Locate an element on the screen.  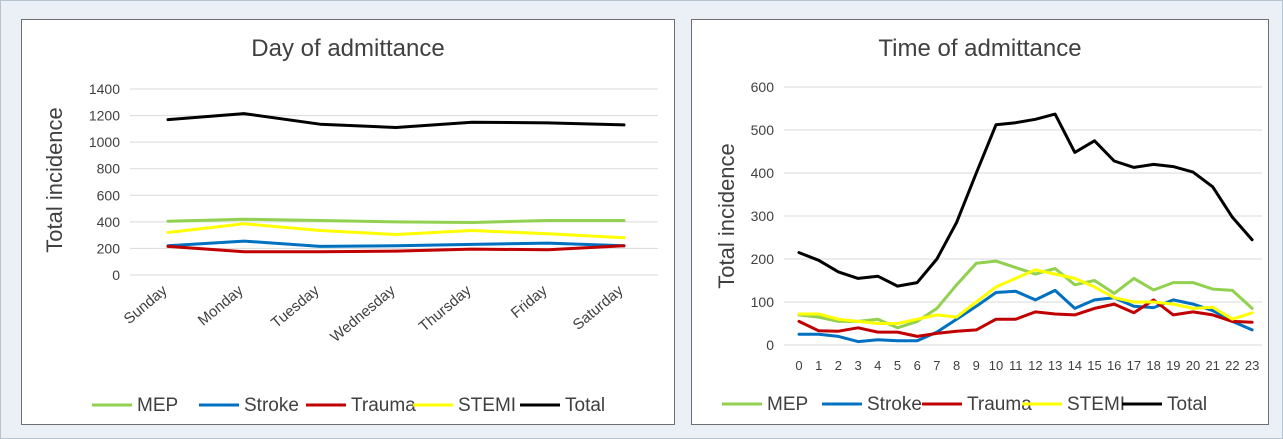
x-tick-label: 12 is located at coordinates (1035, 365).